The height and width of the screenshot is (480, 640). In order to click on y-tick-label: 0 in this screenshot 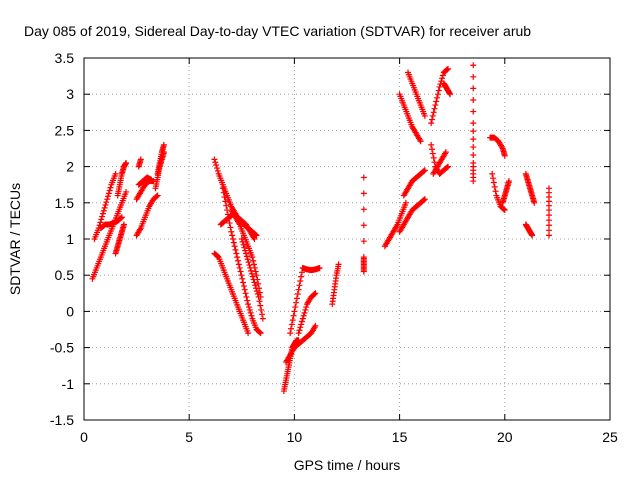, I will do `click(70, 311)`.